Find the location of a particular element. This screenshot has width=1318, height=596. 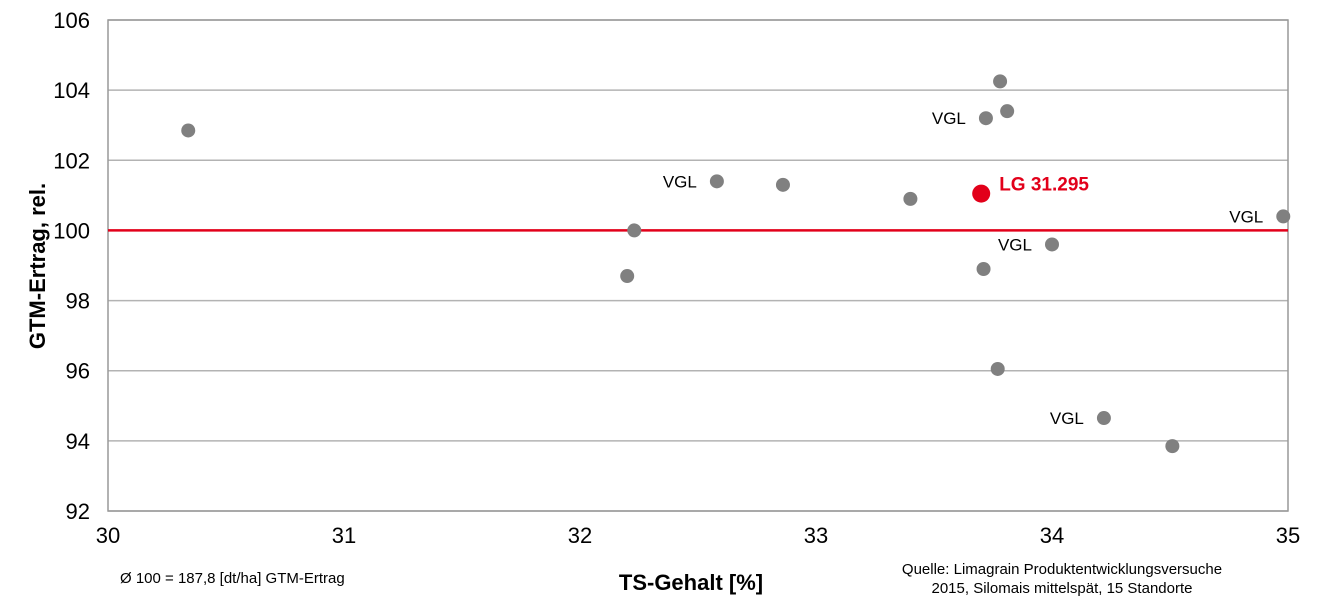

x-tick-33: 33 is located at coordinates (816, 535).